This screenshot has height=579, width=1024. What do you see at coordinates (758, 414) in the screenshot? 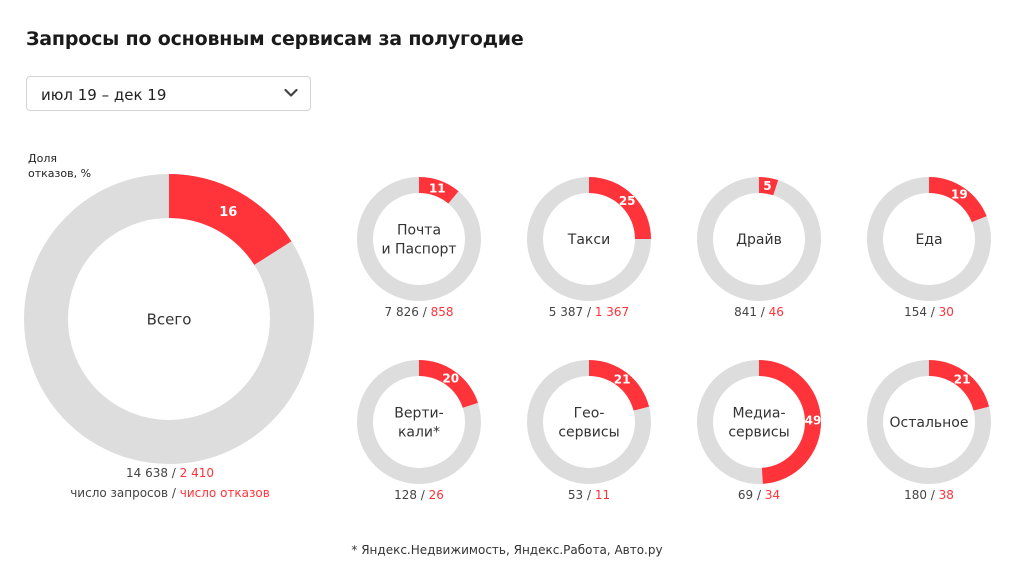
I see `service-6-name-line1: Медиа-` at bounding box center [758, 414].